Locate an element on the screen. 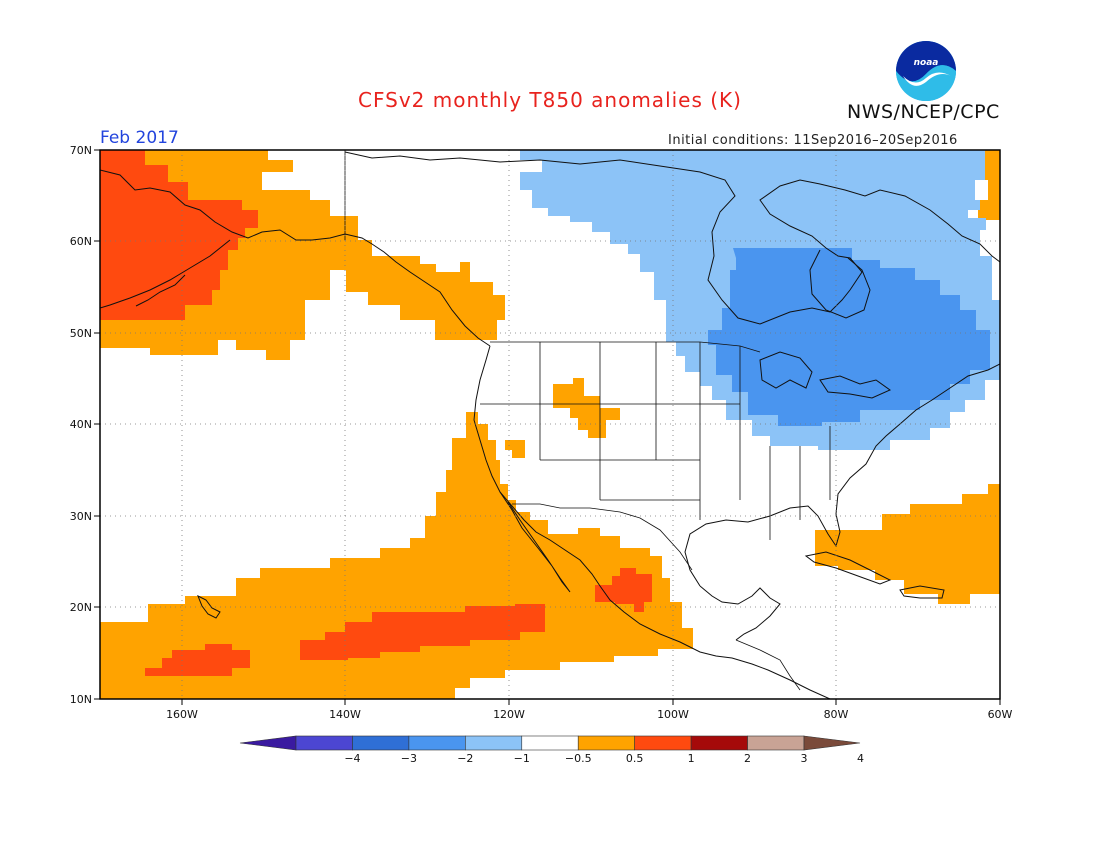 This screenshot has height=850, width=1100. chart-title: CFSv2 monthly T850 anomalies (K) is located at coordinates (550, 100).